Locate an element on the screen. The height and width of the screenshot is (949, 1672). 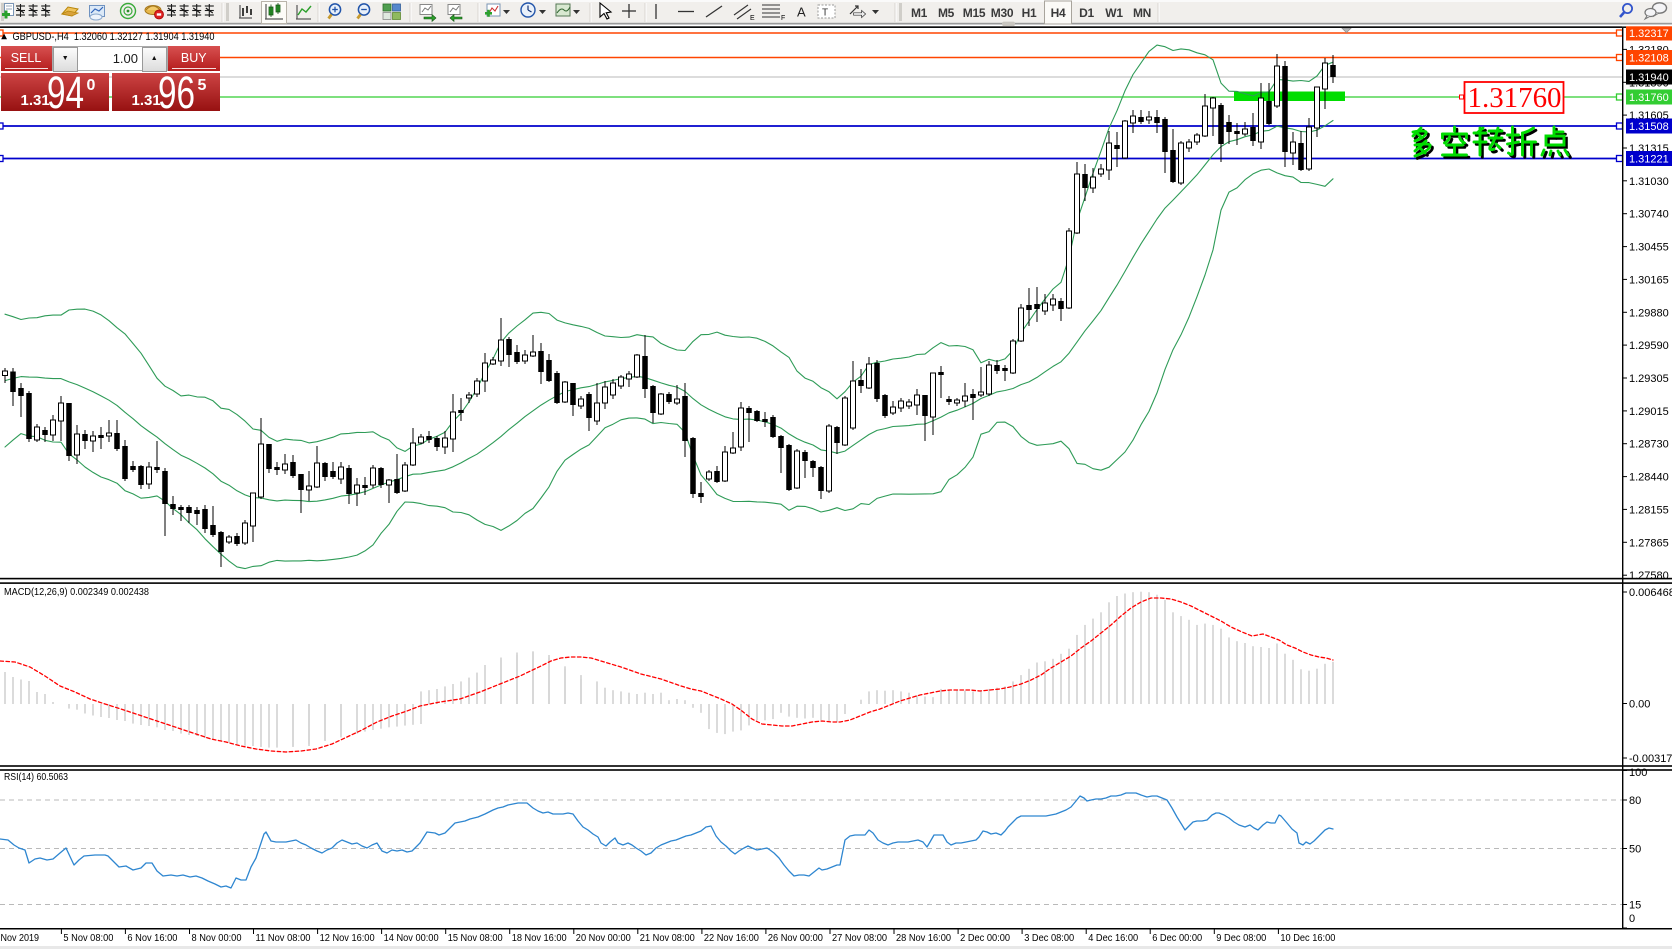
svg-text: 1.28730 is located at coordinates (1649, 445).